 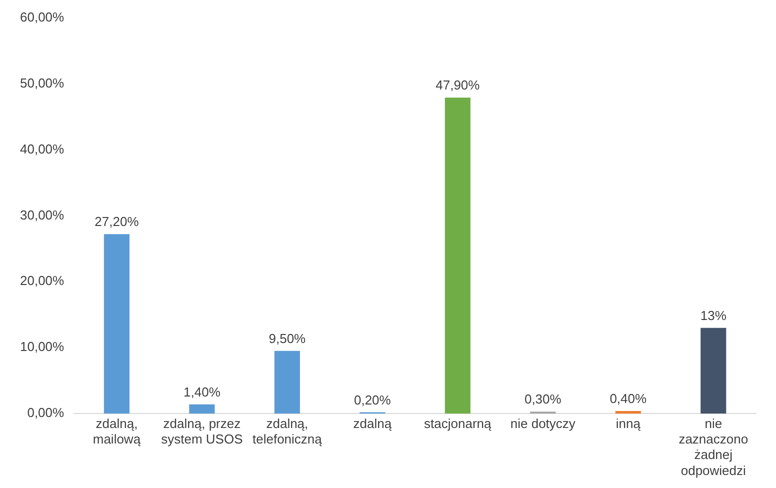 I want to click on x-tick-label: zdalną, mailową, so click(x=117, y=431).